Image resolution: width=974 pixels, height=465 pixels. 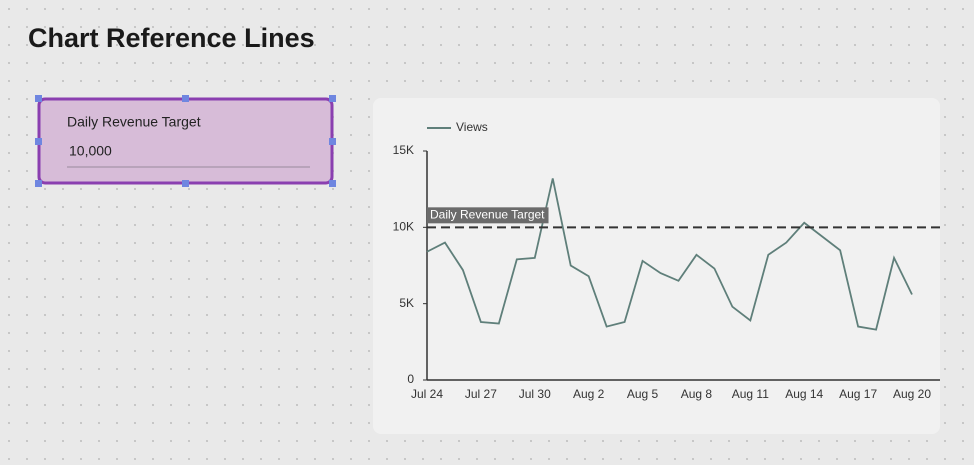 I want to click on x-tick-label: Aug 20, so click(x=912, y=394).